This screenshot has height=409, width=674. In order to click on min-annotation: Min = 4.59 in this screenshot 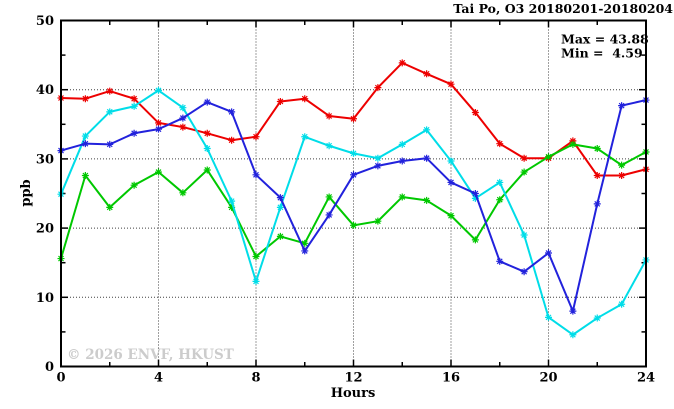, I will do `click(602, 53)`.